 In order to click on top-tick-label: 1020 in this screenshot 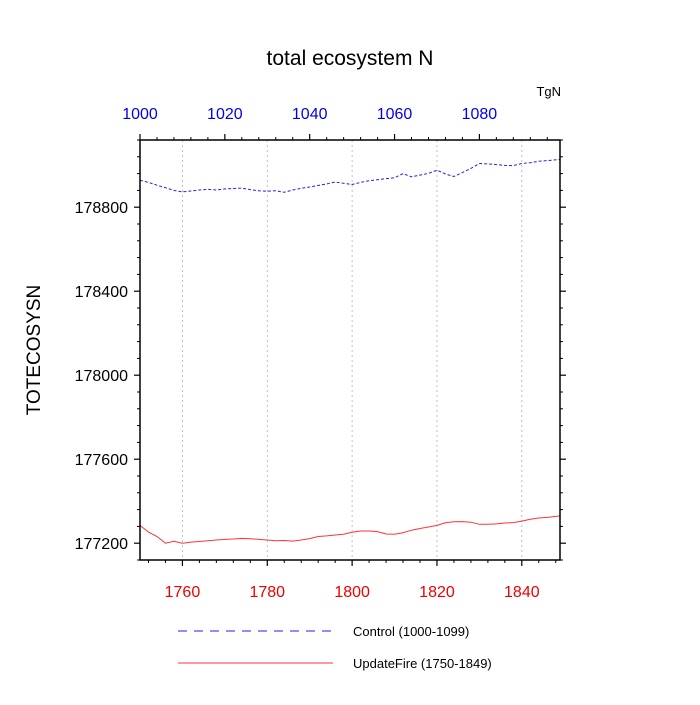, I will do `click(225, 114)`.